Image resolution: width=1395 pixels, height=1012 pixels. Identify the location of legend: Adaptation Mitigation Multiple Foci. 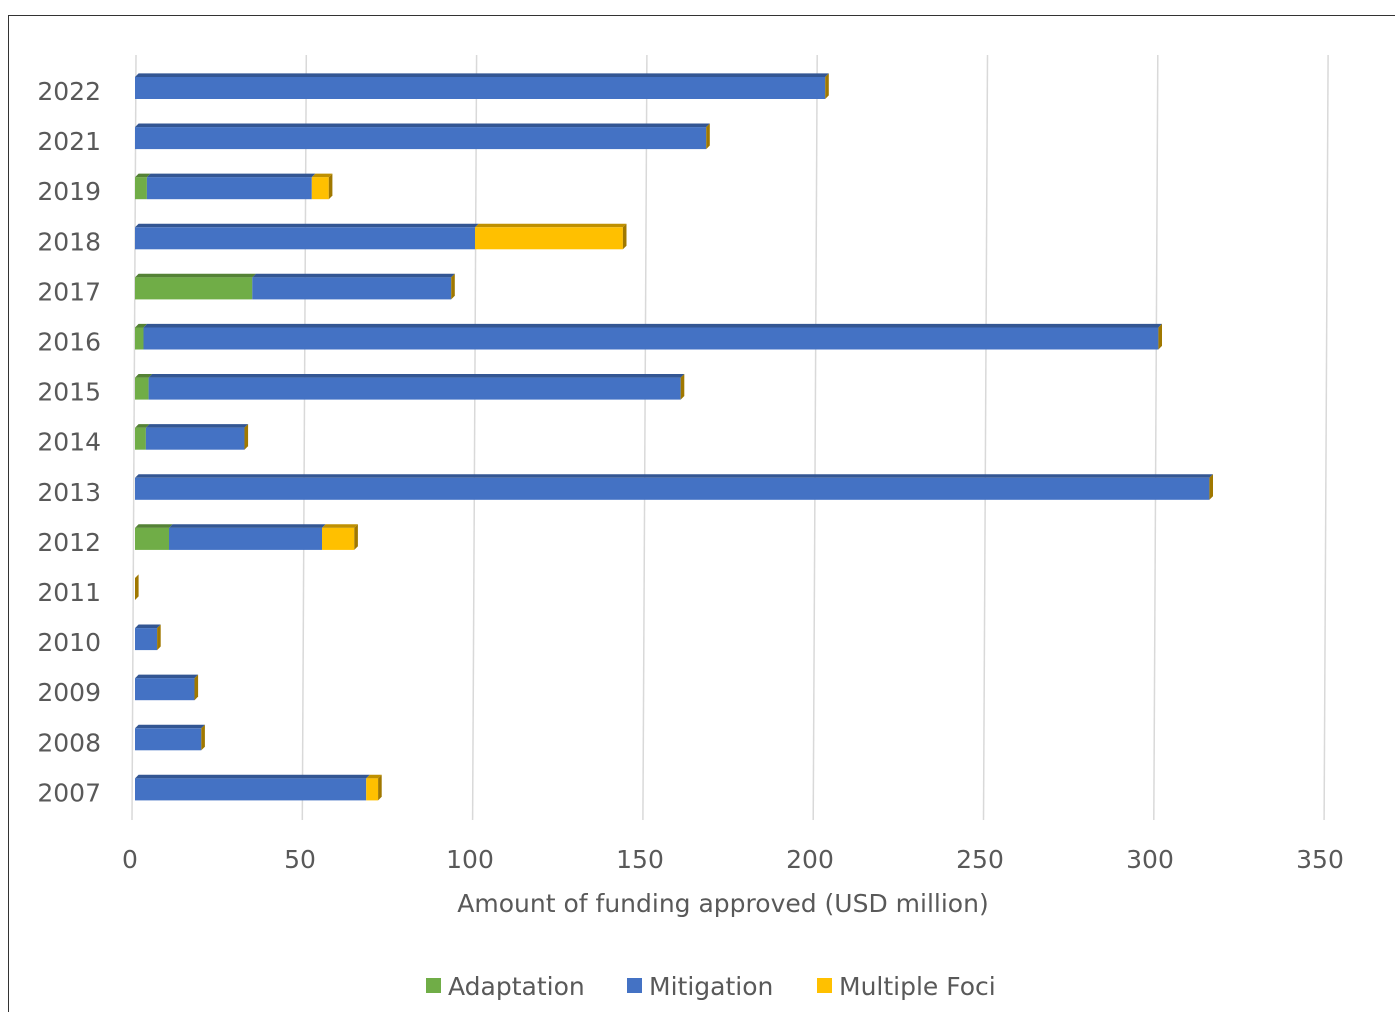
(711, 986).